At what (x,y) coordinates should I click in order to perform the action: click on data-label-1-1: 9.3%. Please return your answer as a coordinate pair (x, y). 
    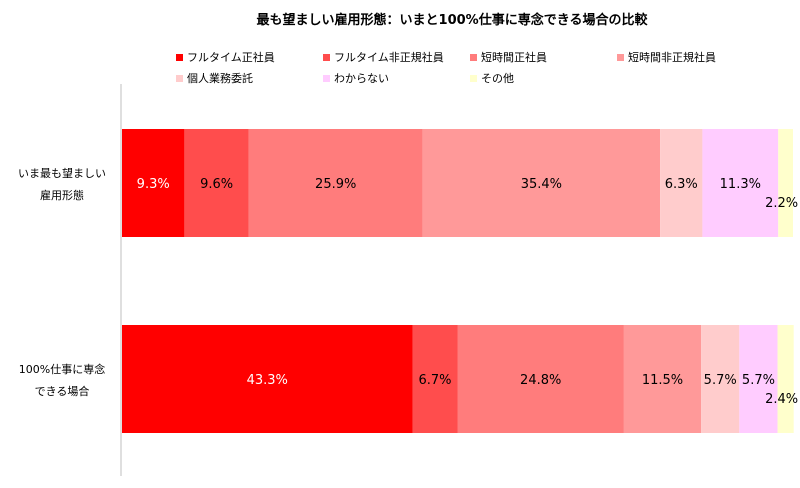
    Looking at the image, I should click on (153, 184).